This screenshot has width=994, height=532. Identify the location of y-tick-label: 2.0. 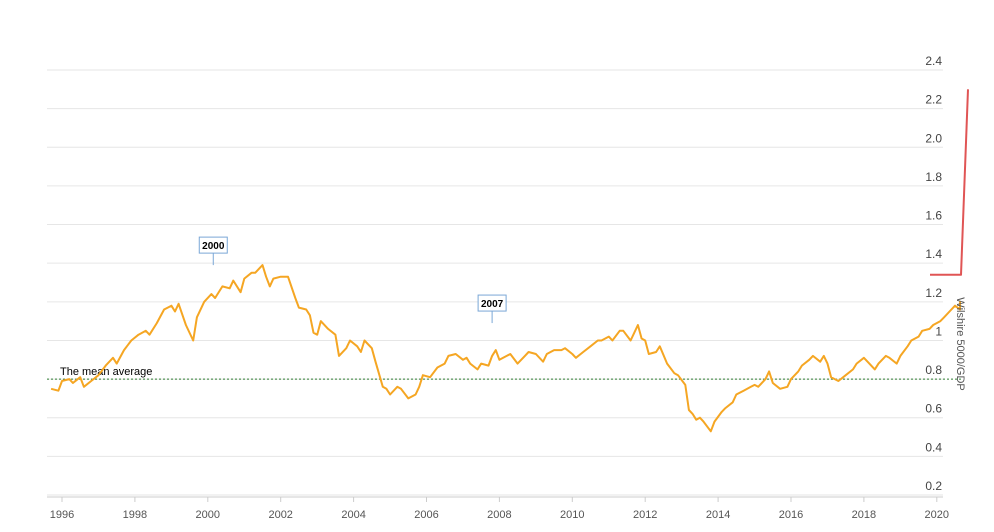
(933, 138).